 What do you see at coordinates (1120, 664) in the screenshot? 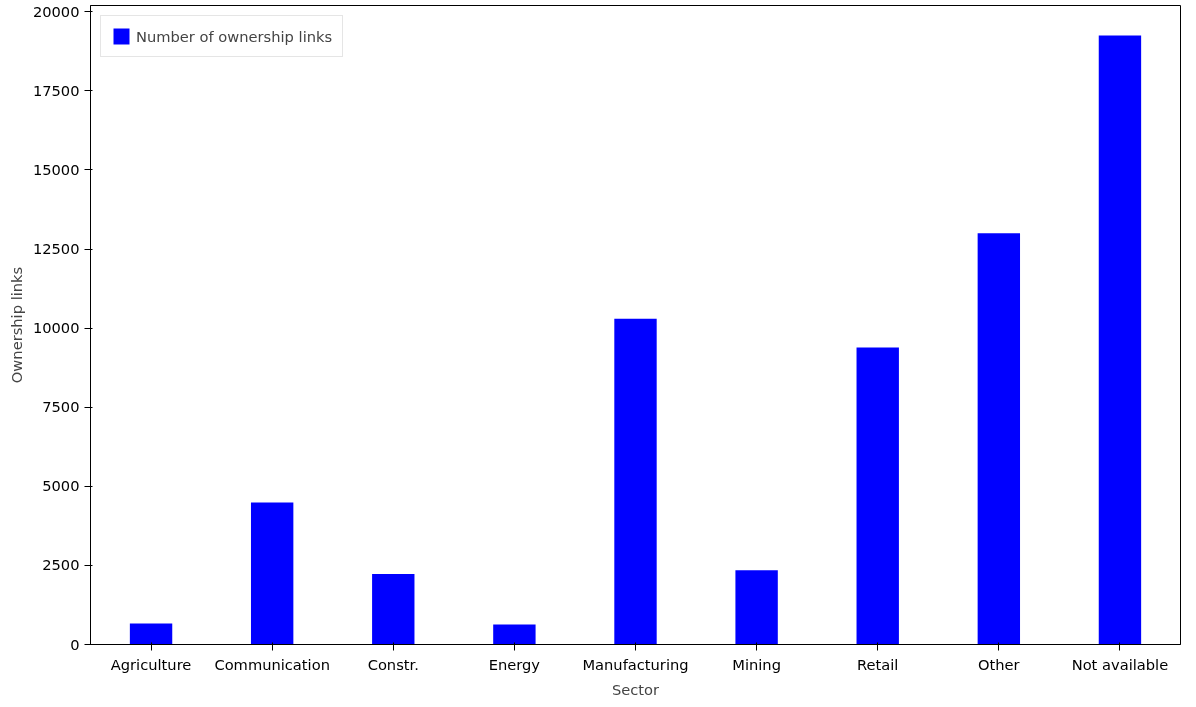
I see `x-tick-label: Not available` at bounding box center [1120, 664].